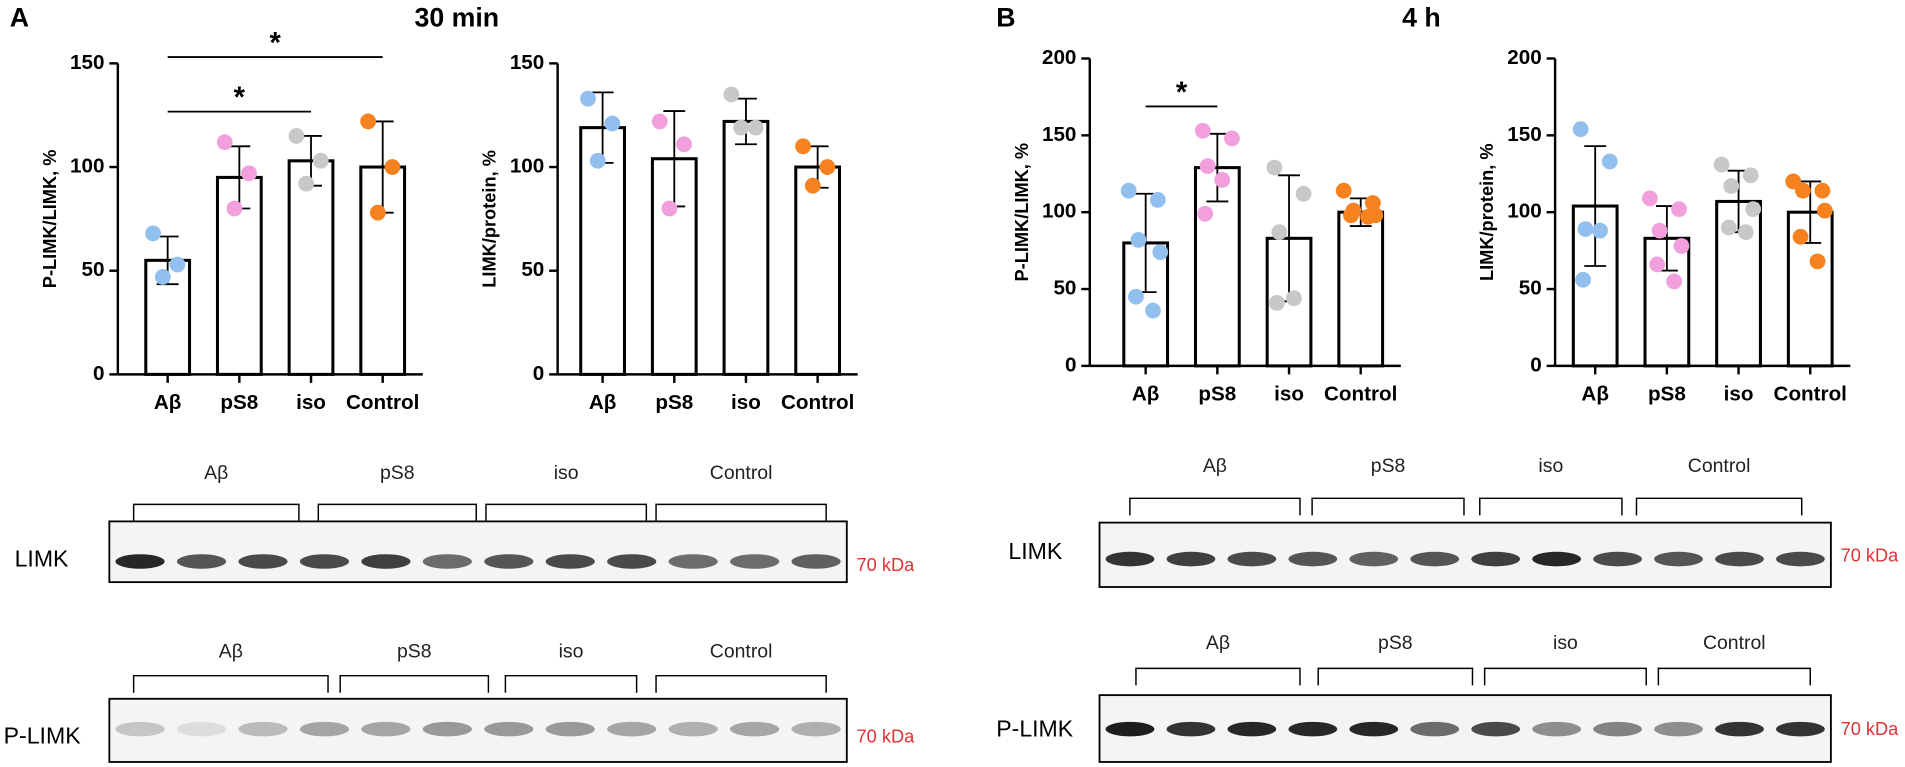 Image resolution: width=1905 pixels, height=767 pixels. What do you see at coordinates (1035, 551) in the screenshot?
I see `row-label: LIMK` at bounding box center [1035, 551].